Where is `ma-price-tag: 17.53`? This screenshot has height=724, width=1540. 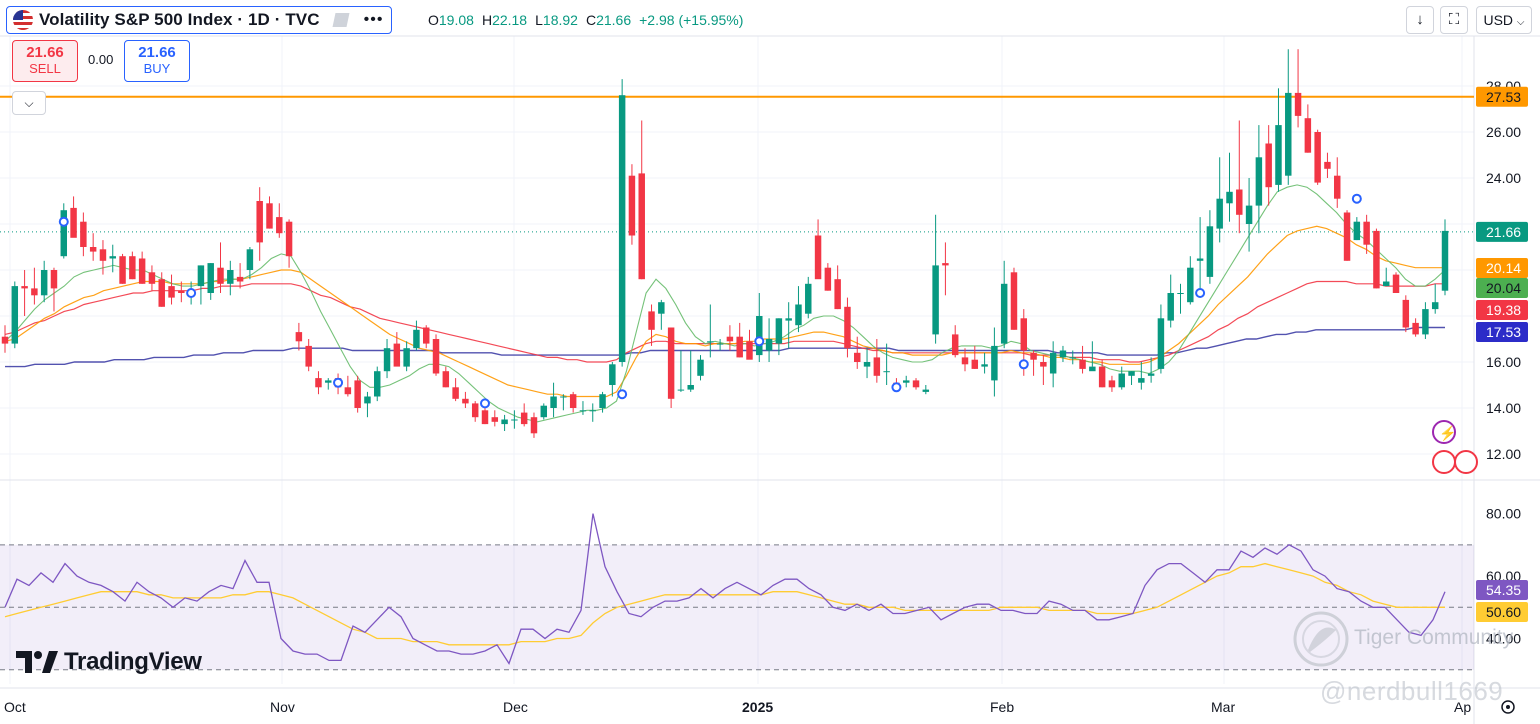 ma-price-tag: 17.53 is located at coordinates (1503, 332).